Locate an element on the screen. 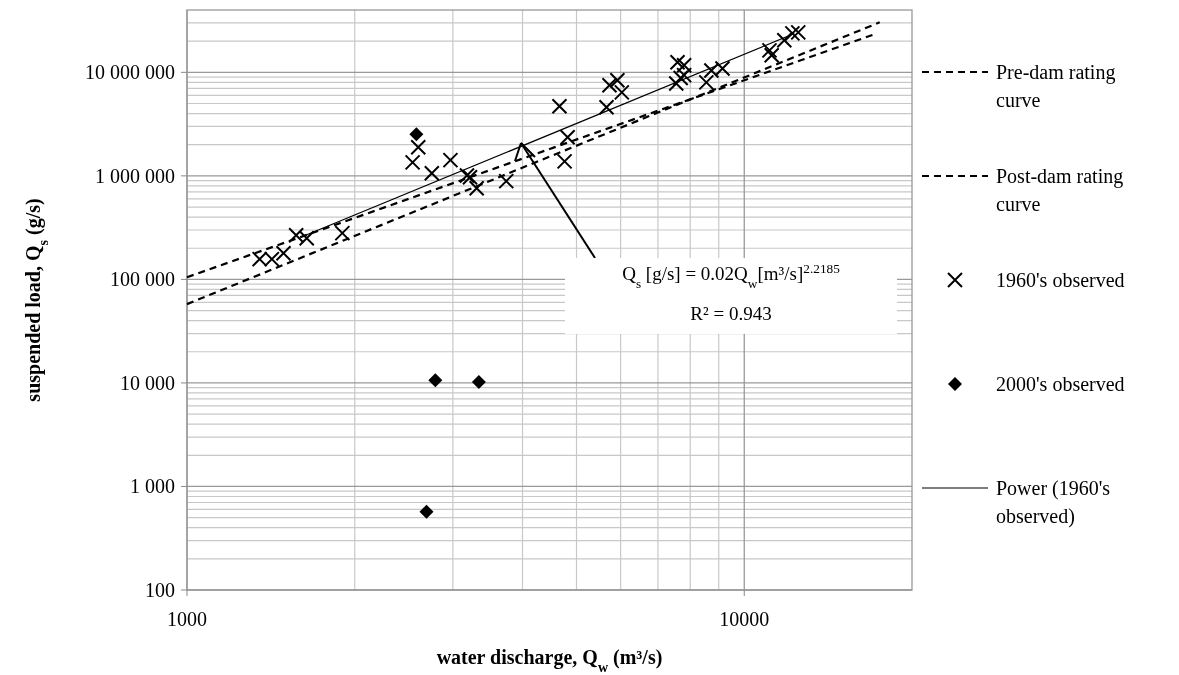 The width and height of the screenshot is (1179, 675). legend-label: 1960's observed is located at coordinates (1060, 280).